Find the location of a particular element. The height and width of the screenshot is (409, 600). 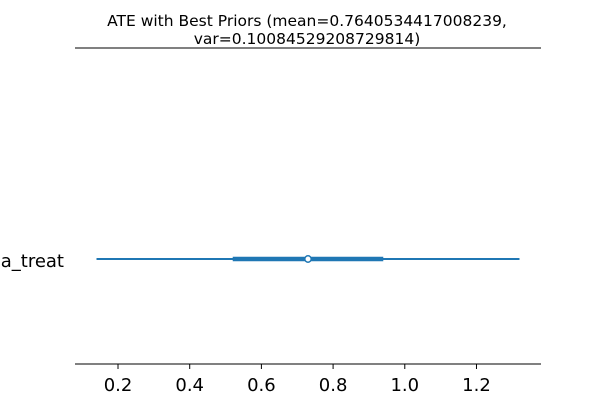

forest-marks is located at coordinates (308, 259).